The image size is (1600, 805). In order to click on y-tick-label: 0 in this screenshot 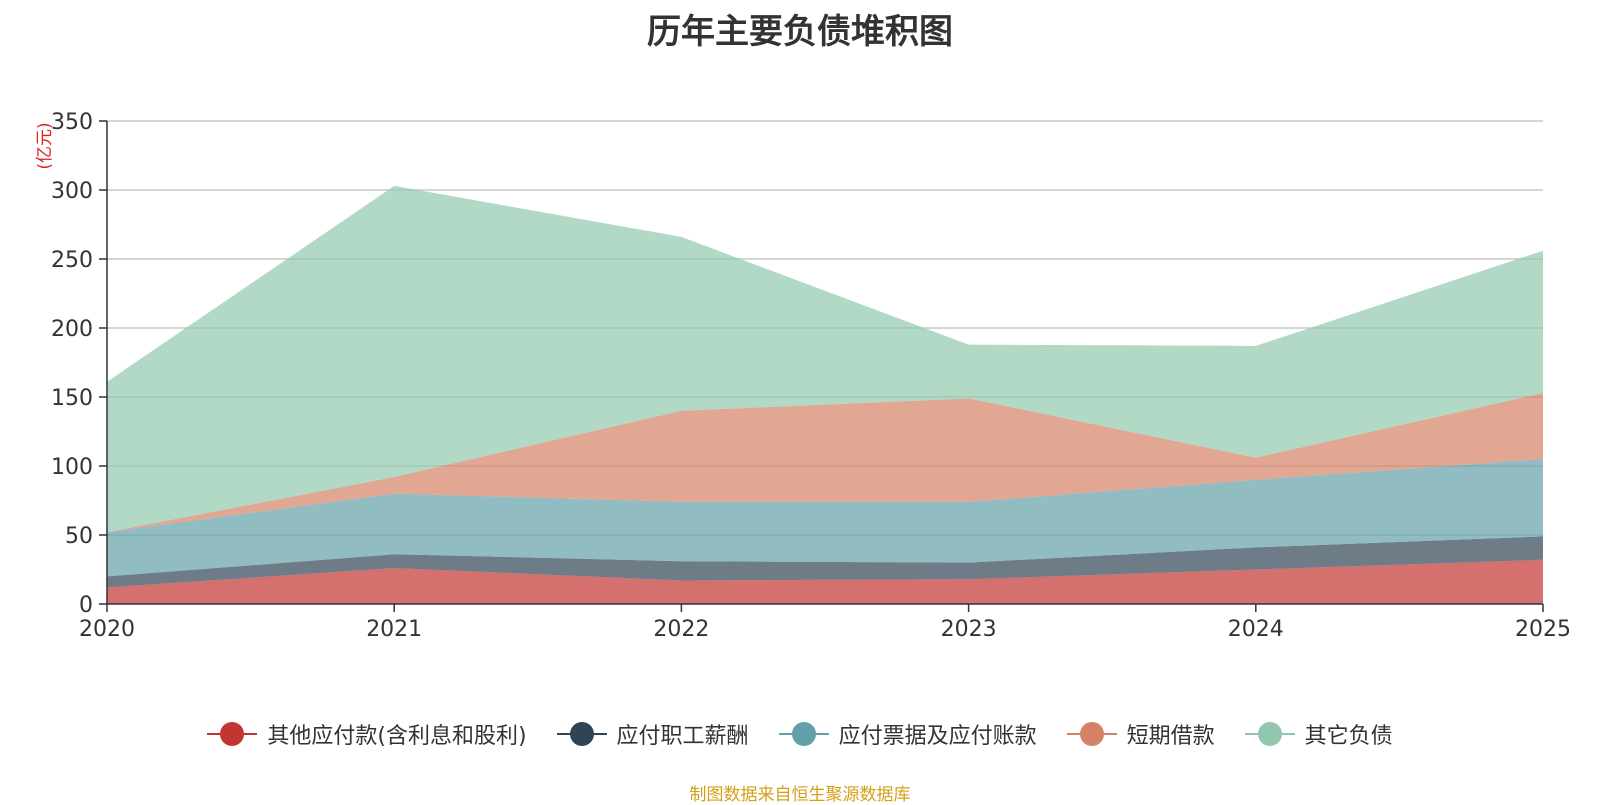, I will do `click(86, 605)`.